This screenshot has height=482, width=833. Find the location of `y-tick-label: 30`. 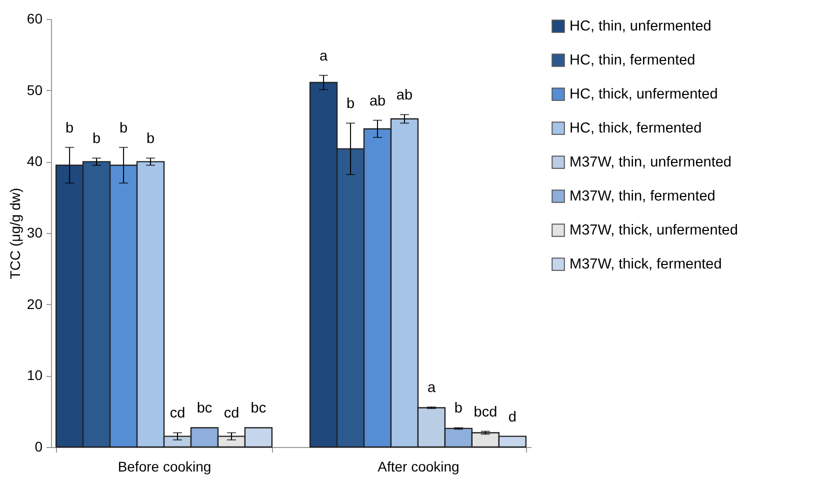

y-tick-label: 30 is located at coordinates (34, 232).